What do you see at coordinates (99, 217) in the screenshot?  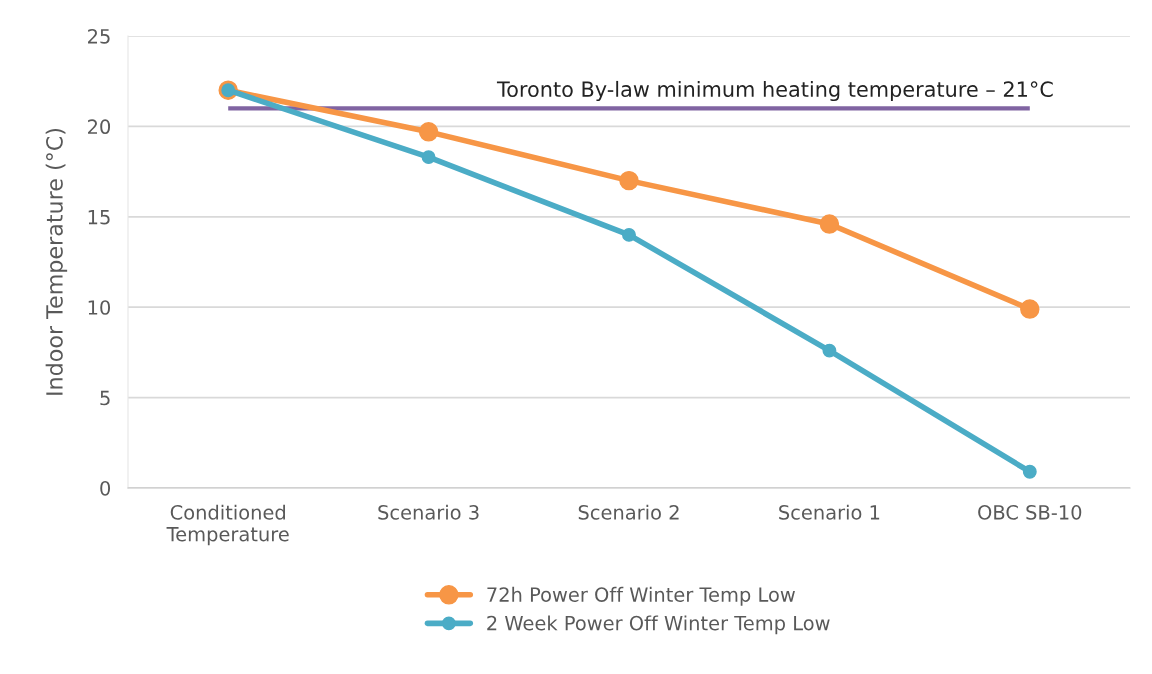 I see `y-tick-label: 15` at bounding box center [99, 217].